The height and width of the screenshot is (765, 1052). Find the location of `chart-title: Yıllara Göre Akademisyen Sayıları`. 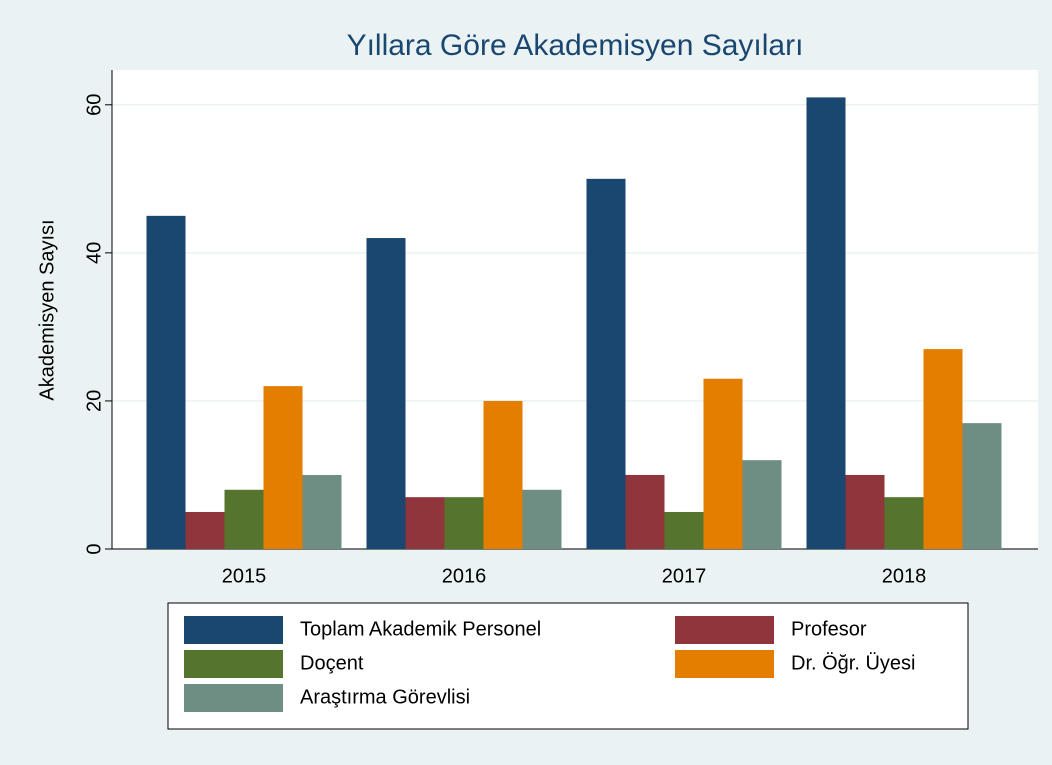

chart-title: Yıllara Göre Akademisyen Sayıları is located at coordinates (575, 45).